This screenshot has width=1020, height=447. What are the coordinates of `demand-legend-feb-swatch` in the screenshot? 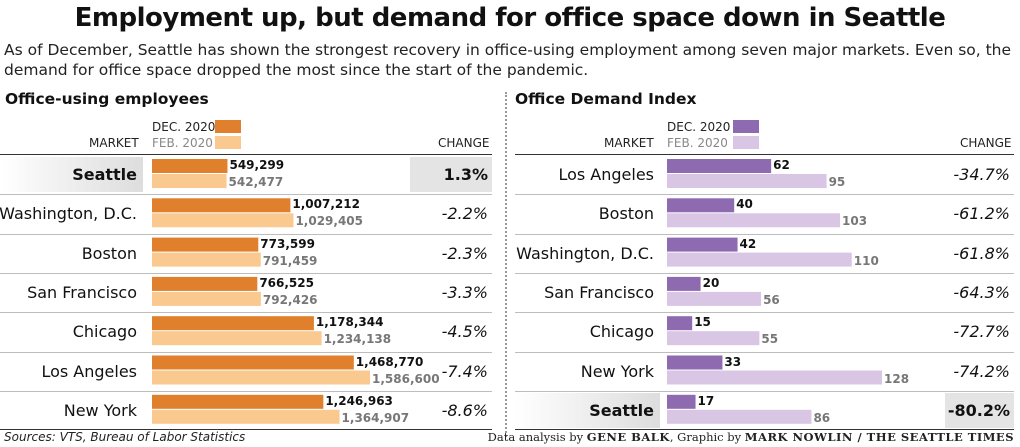 It's located at (746, 142).